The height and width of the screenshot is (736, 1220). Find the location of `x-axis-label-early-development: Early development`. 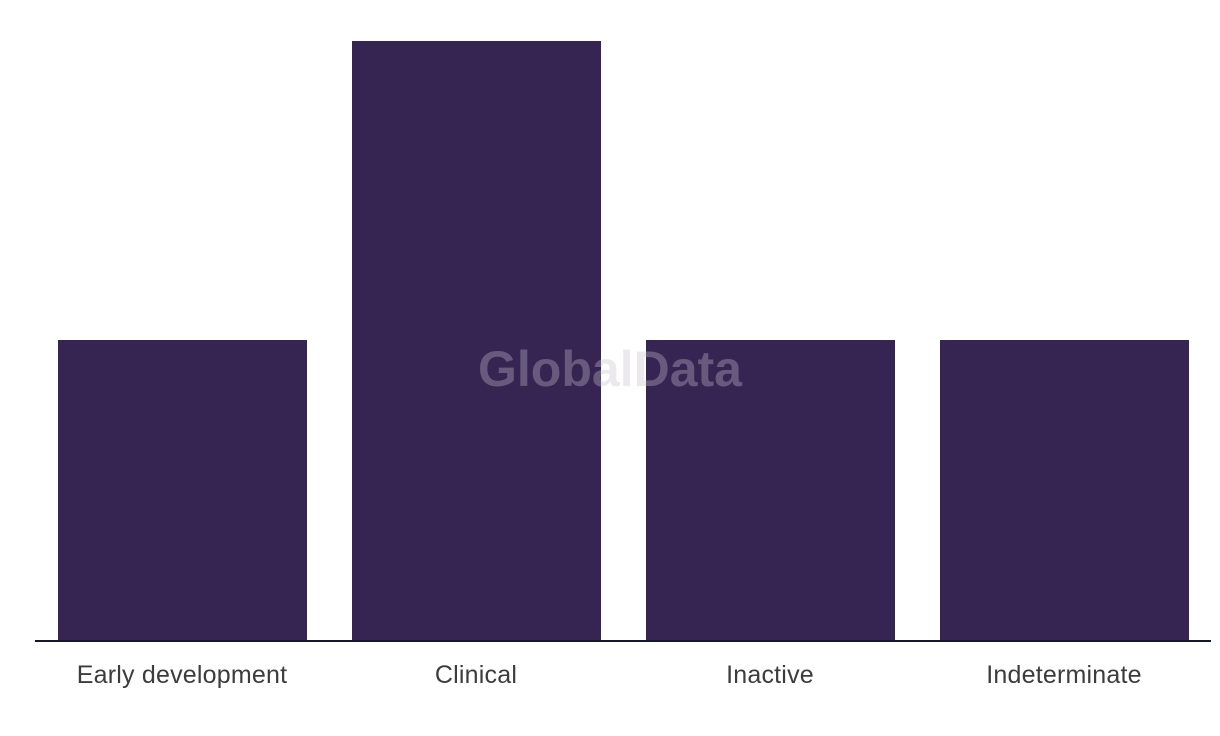

x-axis-label-early-development: Early development is located at coordinates (182, 675).